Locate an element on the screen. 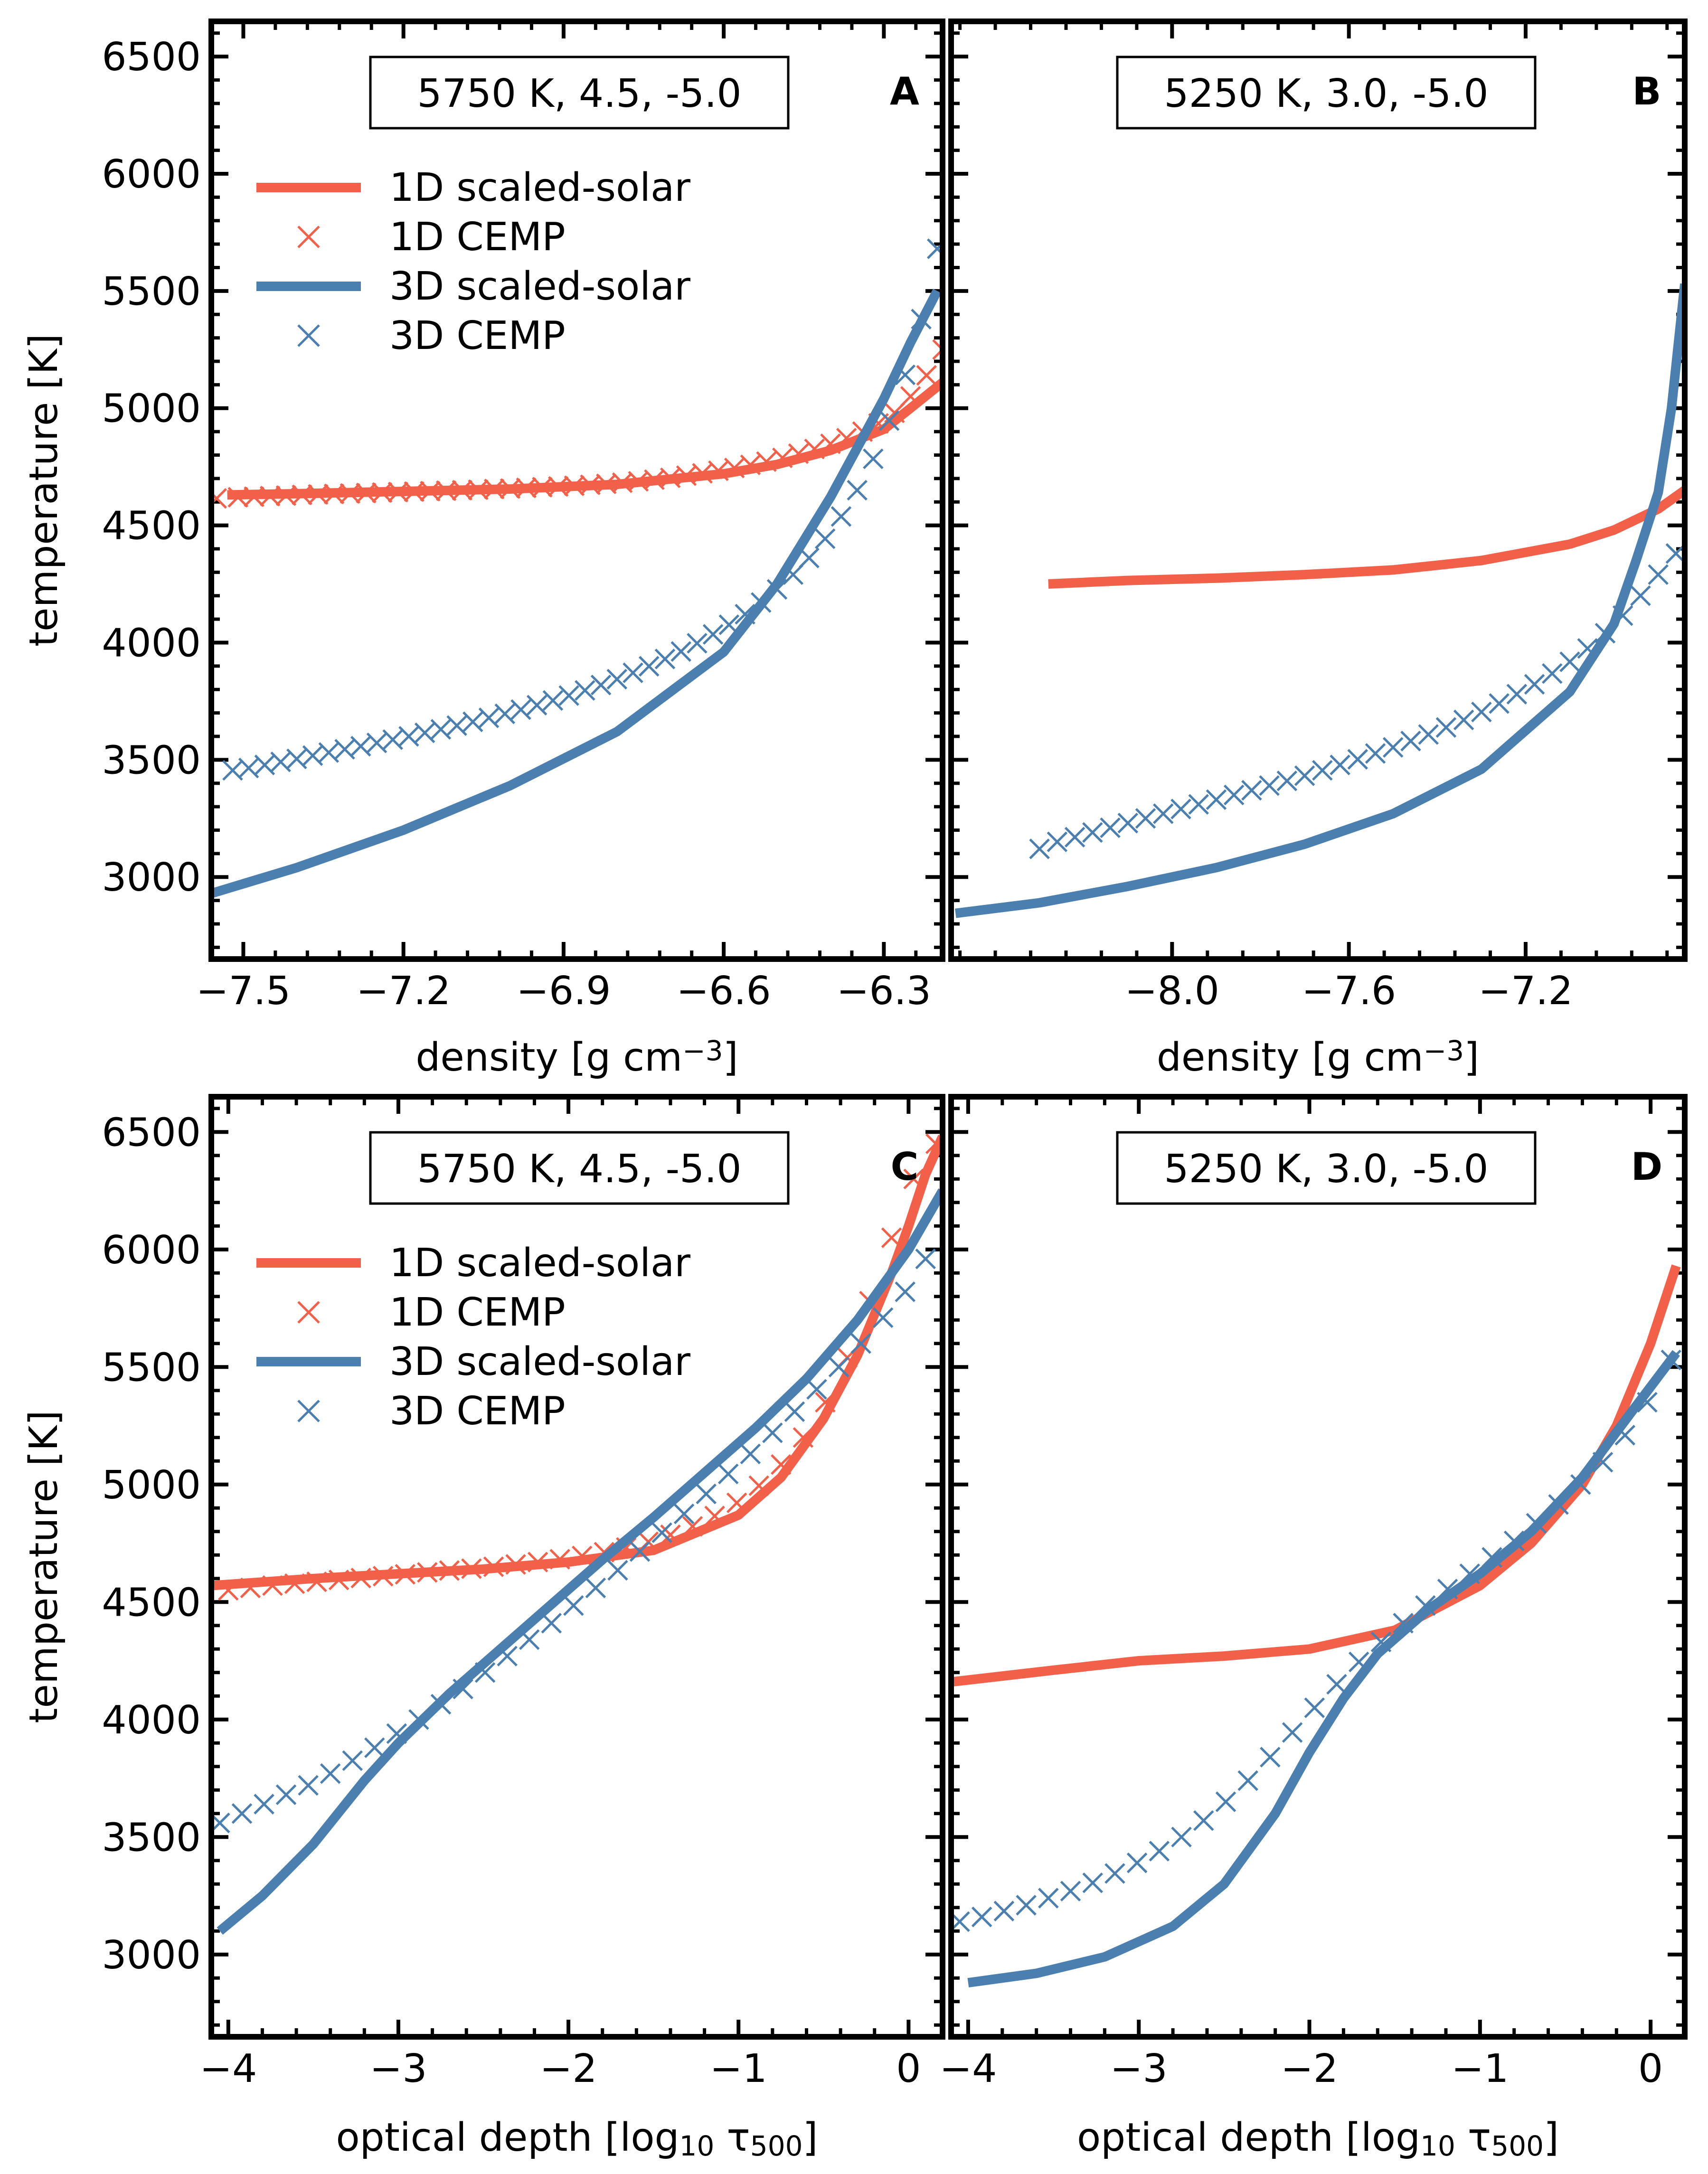 The image size is (1708, 2174). x-axis-label: optical depth [log10 τ500] is located at coordinates (577, 2138).